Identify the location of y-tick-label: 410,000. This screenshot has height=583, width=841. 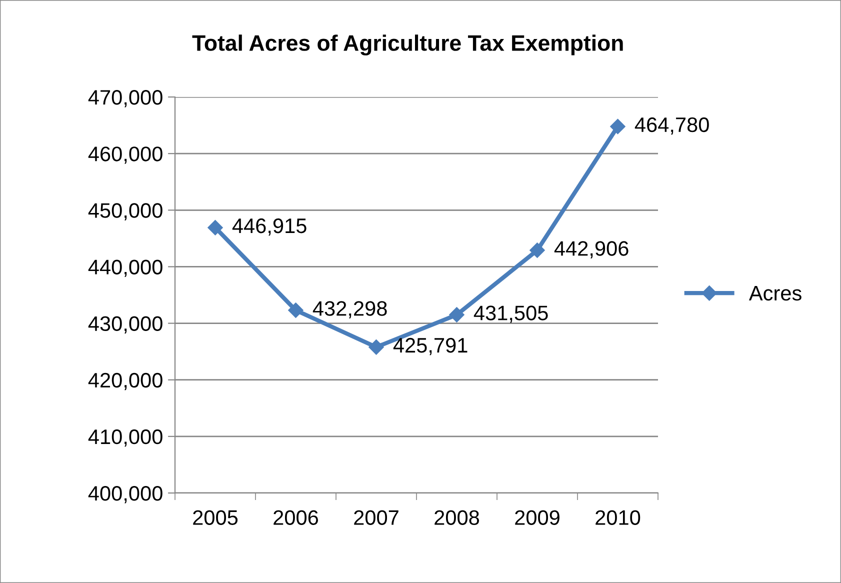
(125, 438).